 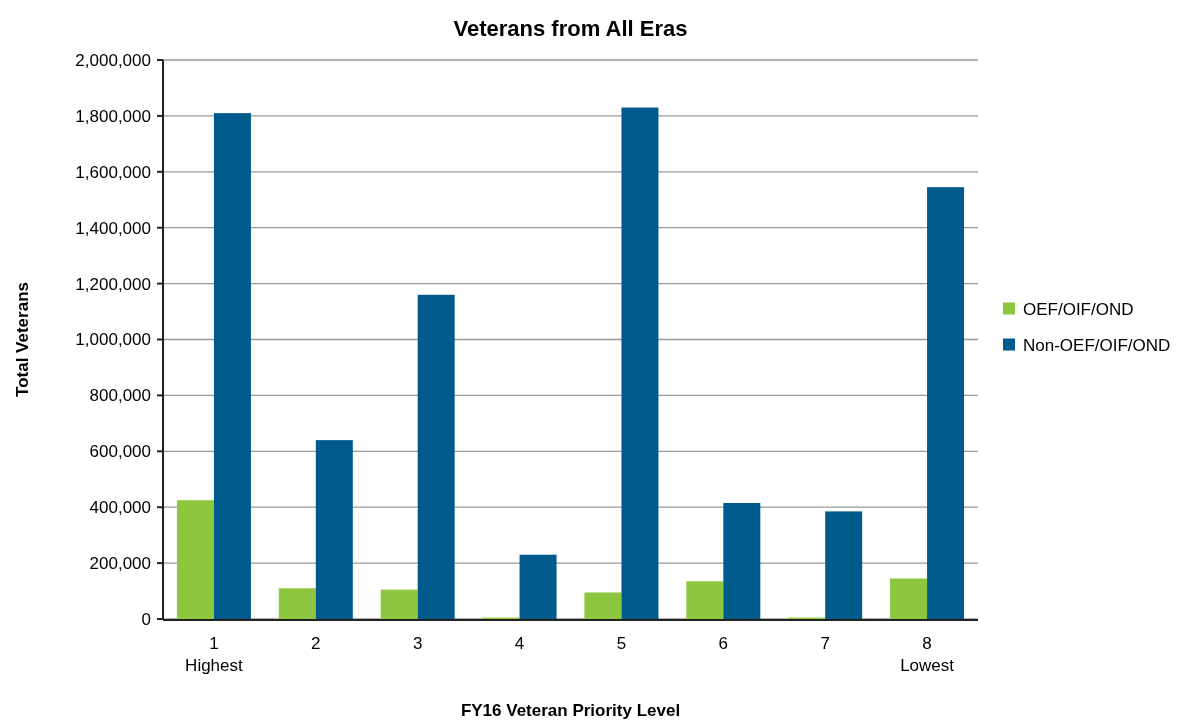 What do you see at coordinates (113, 116) in the screenshot?
I see `y-tick-label: 1,800,000` at bounding box center [113, 116].